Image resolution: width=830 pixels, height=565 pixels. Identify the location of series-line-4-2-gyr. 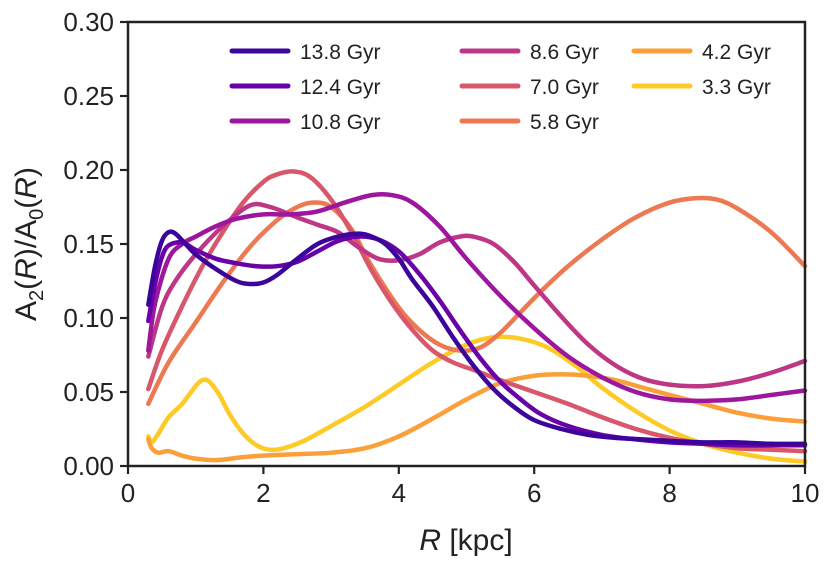
(477, 417).